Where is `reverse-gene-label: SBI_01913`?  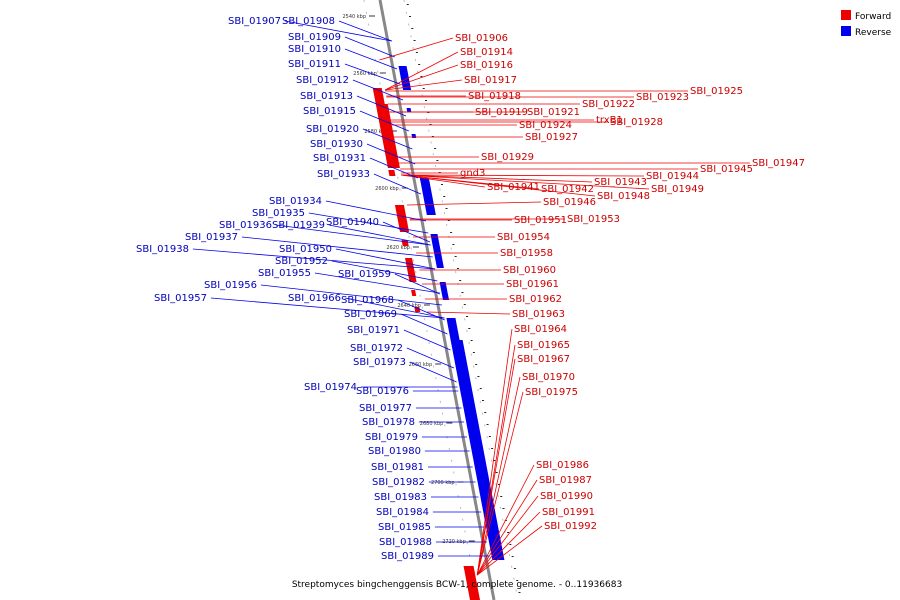
reverse-gene-label: SBI_01913 is located at coordinates (326, 96).